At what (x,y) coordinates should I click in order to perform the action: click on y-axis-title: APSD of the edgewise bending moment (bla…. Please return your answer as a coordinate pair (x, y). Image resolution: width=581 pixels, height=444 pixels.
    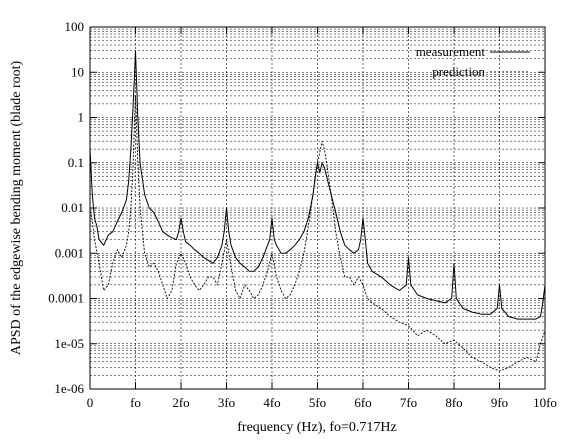
    Looking at the image, I should click on (16, 207).